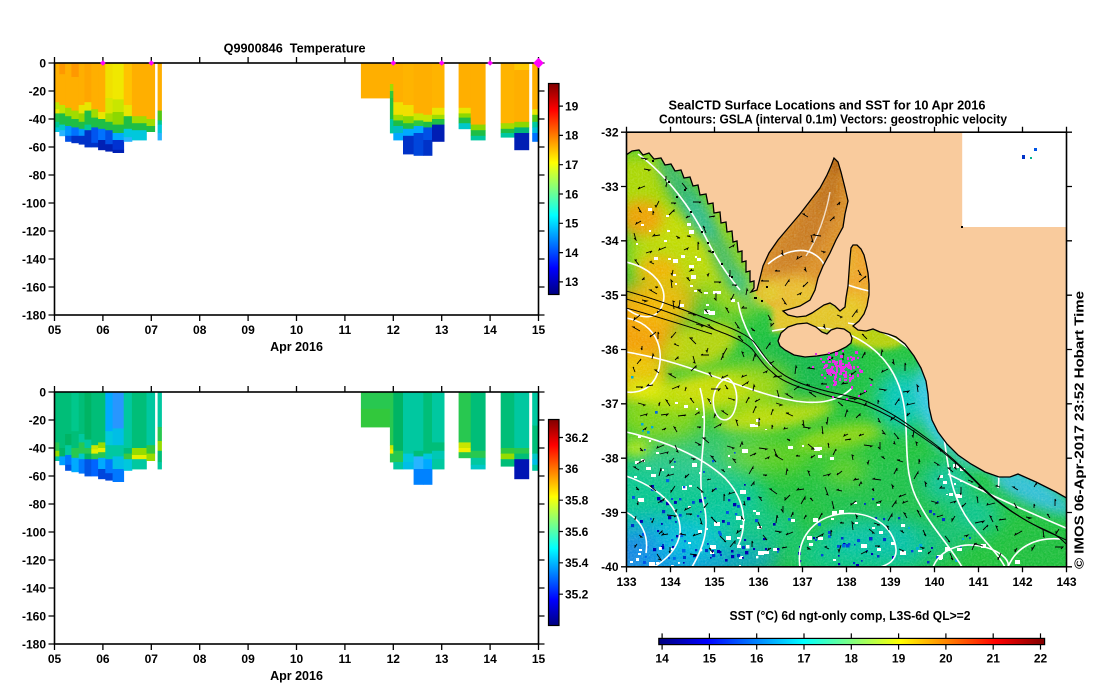 Image resolution: width=1099 pixels, height=700 pixels. What do you see at coordinates (610, 241) in the screenshot?
I see `svg-text: -34` at bounding box center [610, 241].